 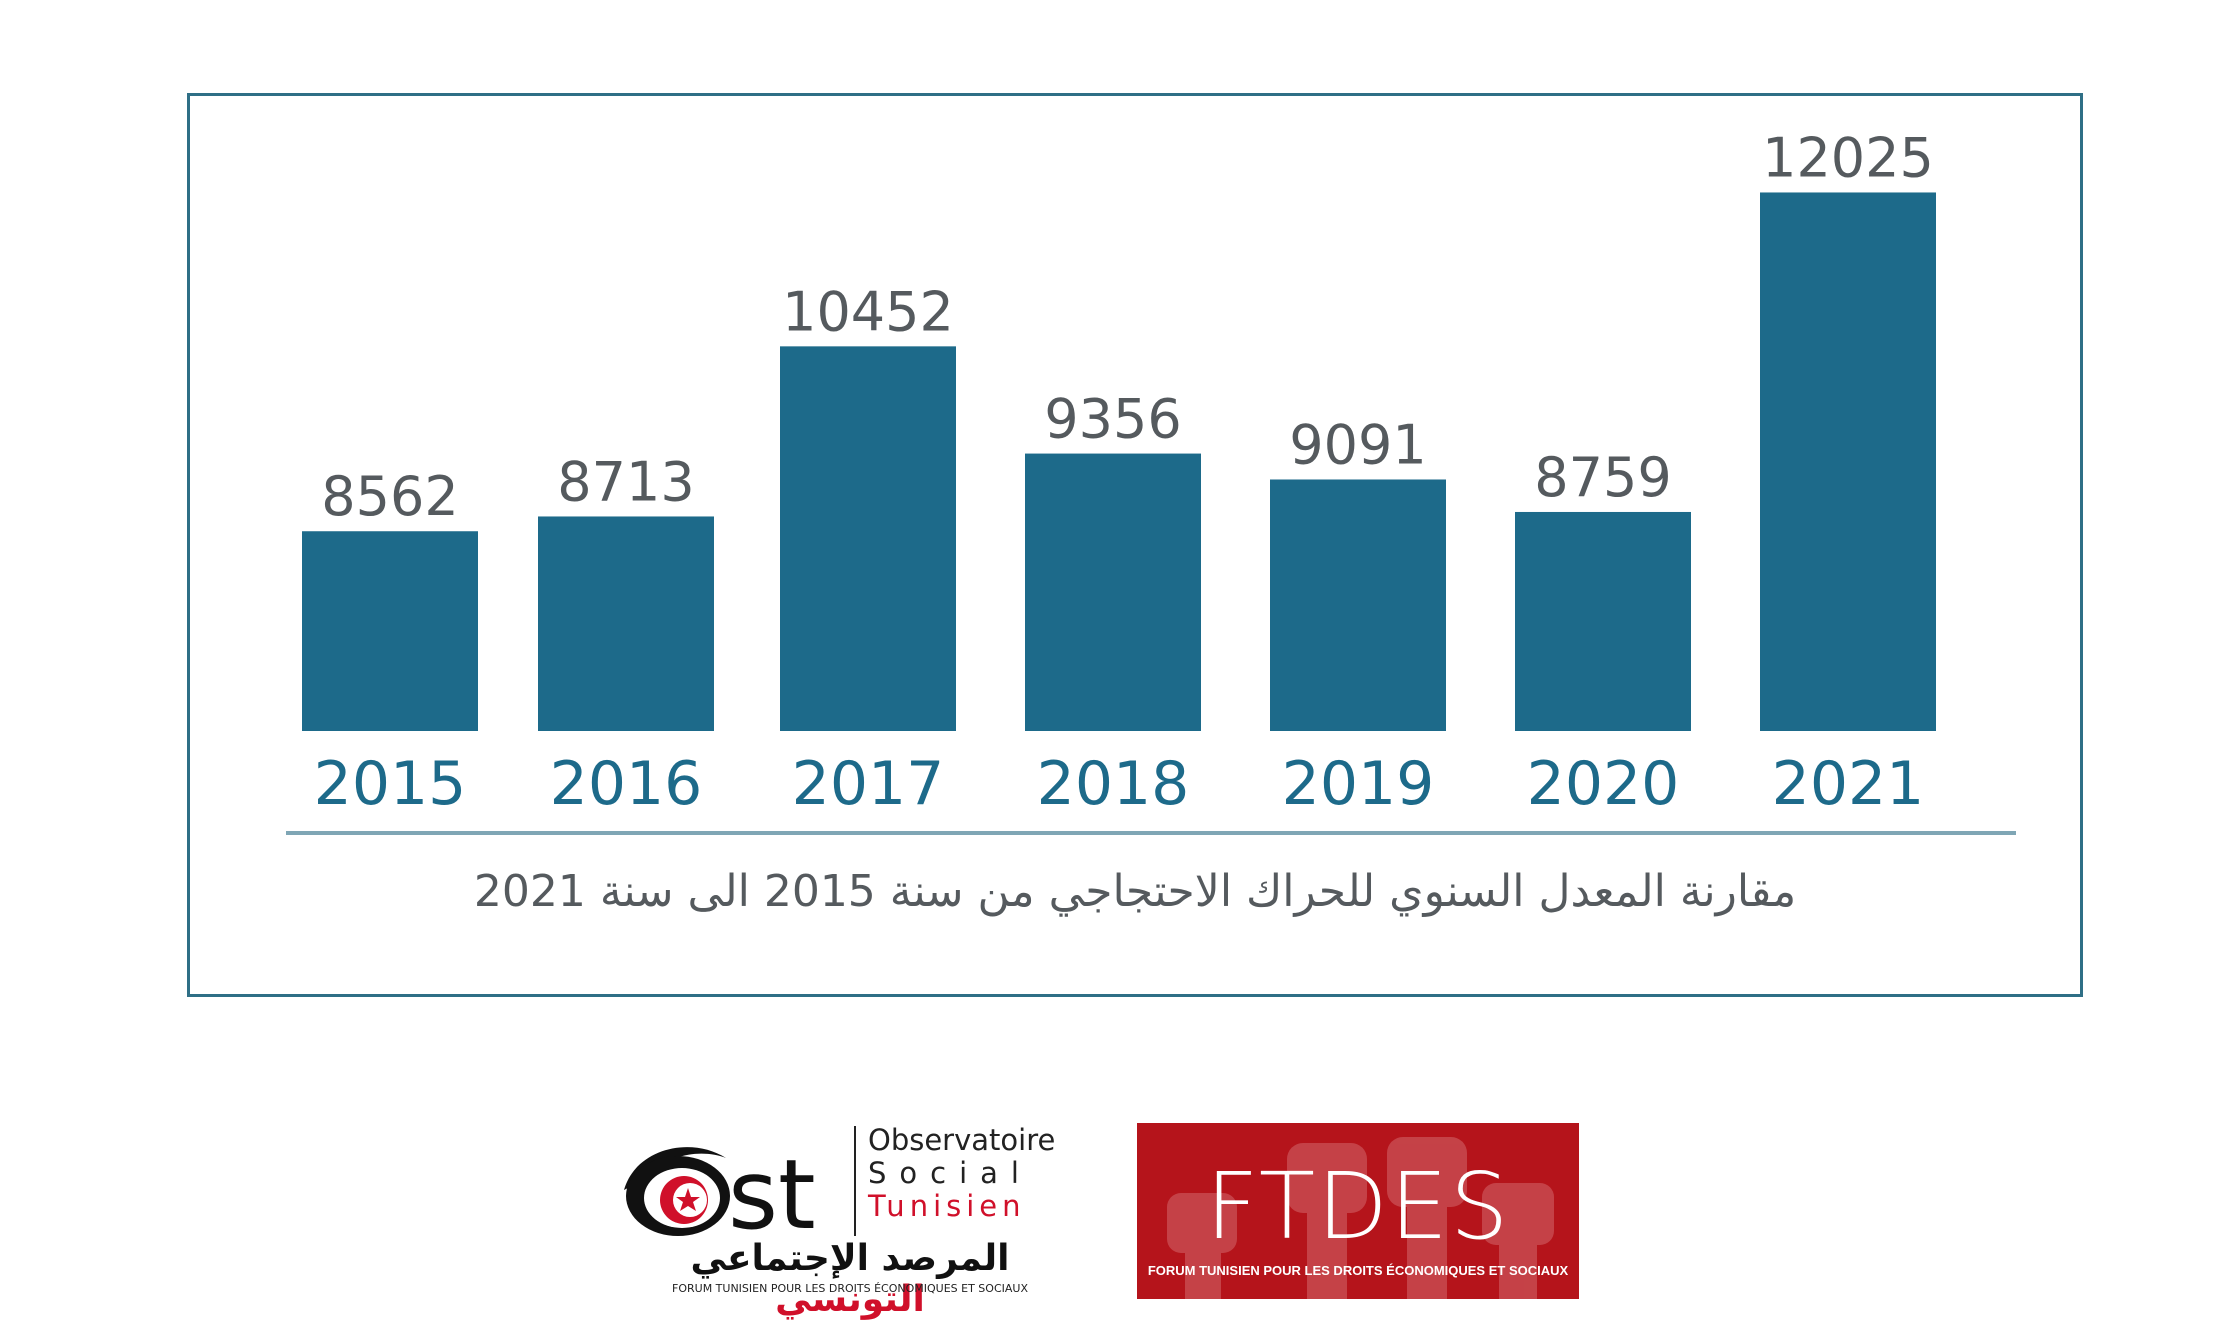 What do you see at coordinates (720, 1188) in the screenshot?
I see `ost-eye-logo-icon: st` at bounding box center [720, 1188].